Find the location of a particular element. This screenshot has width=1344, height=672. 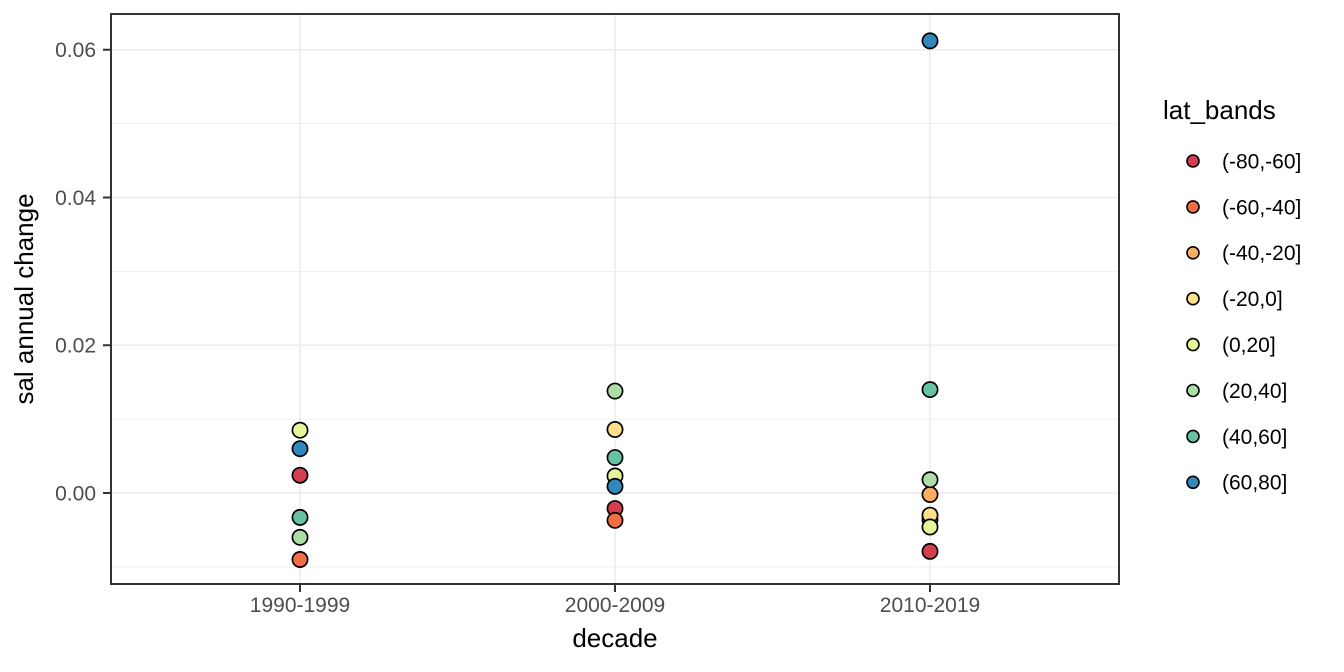

legend-item: (-80,-60] is located at coordinates (1243, 161).